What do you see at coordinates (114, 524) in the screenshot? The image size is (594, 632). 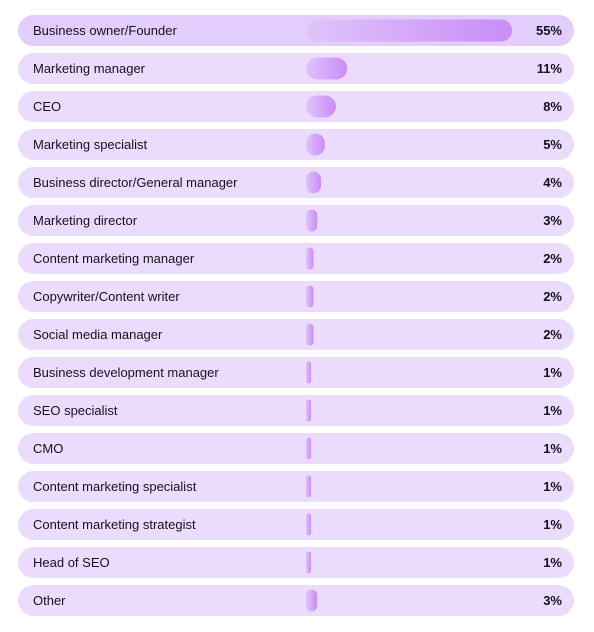 I see `category-label: Content marketing strategist` at bounding box center [114, 524].